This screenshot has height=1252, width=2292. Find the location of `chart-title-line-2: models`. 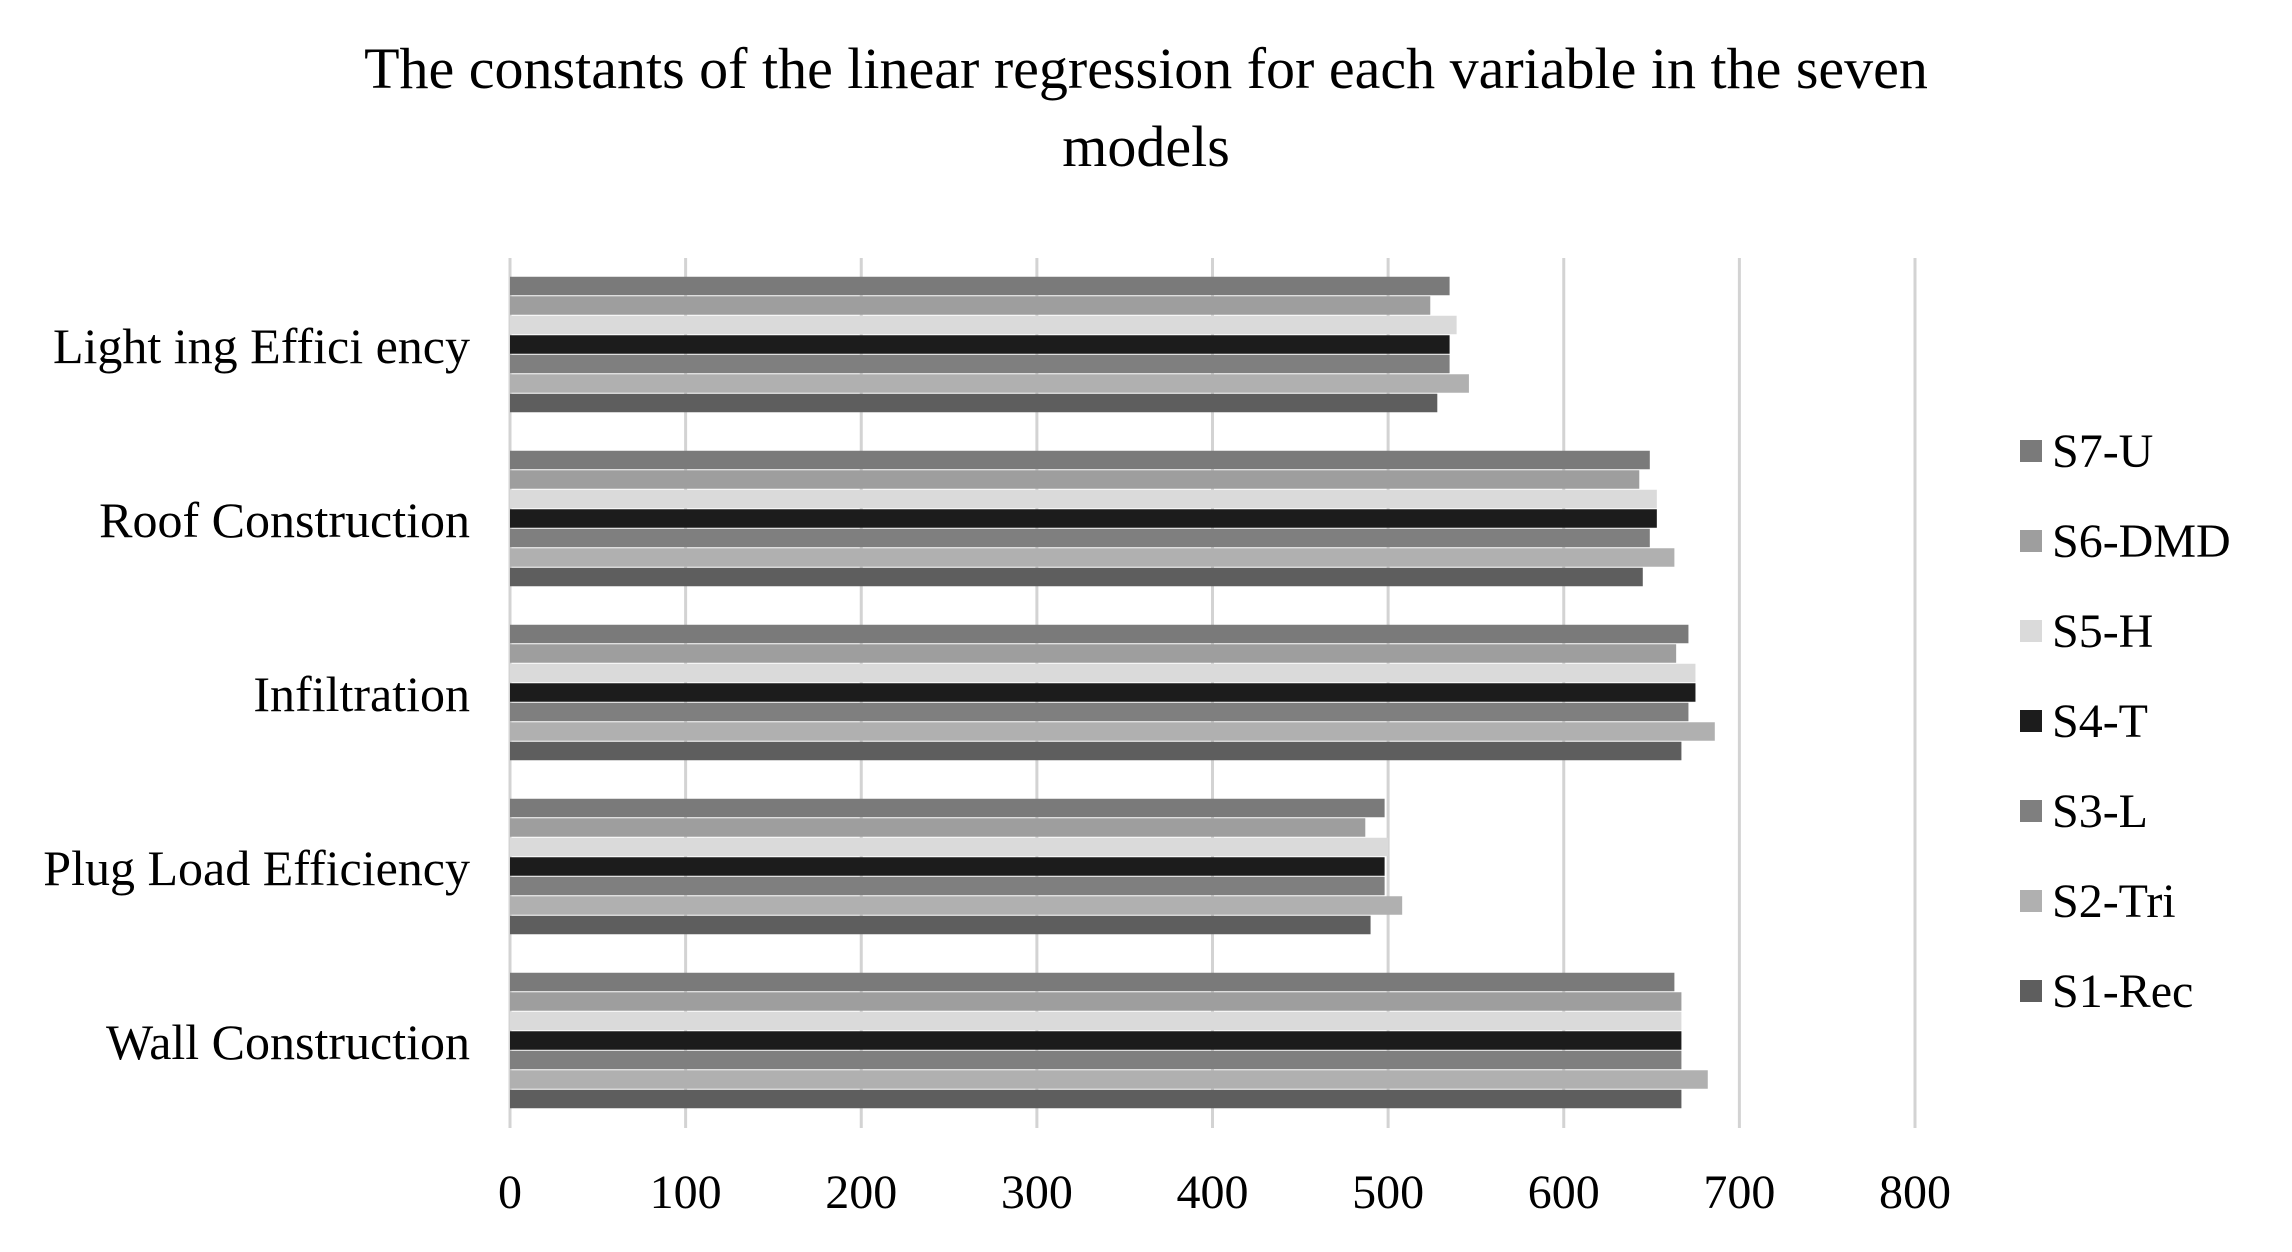

chart-title-line-2: models is located at coordinates (1146, 146).